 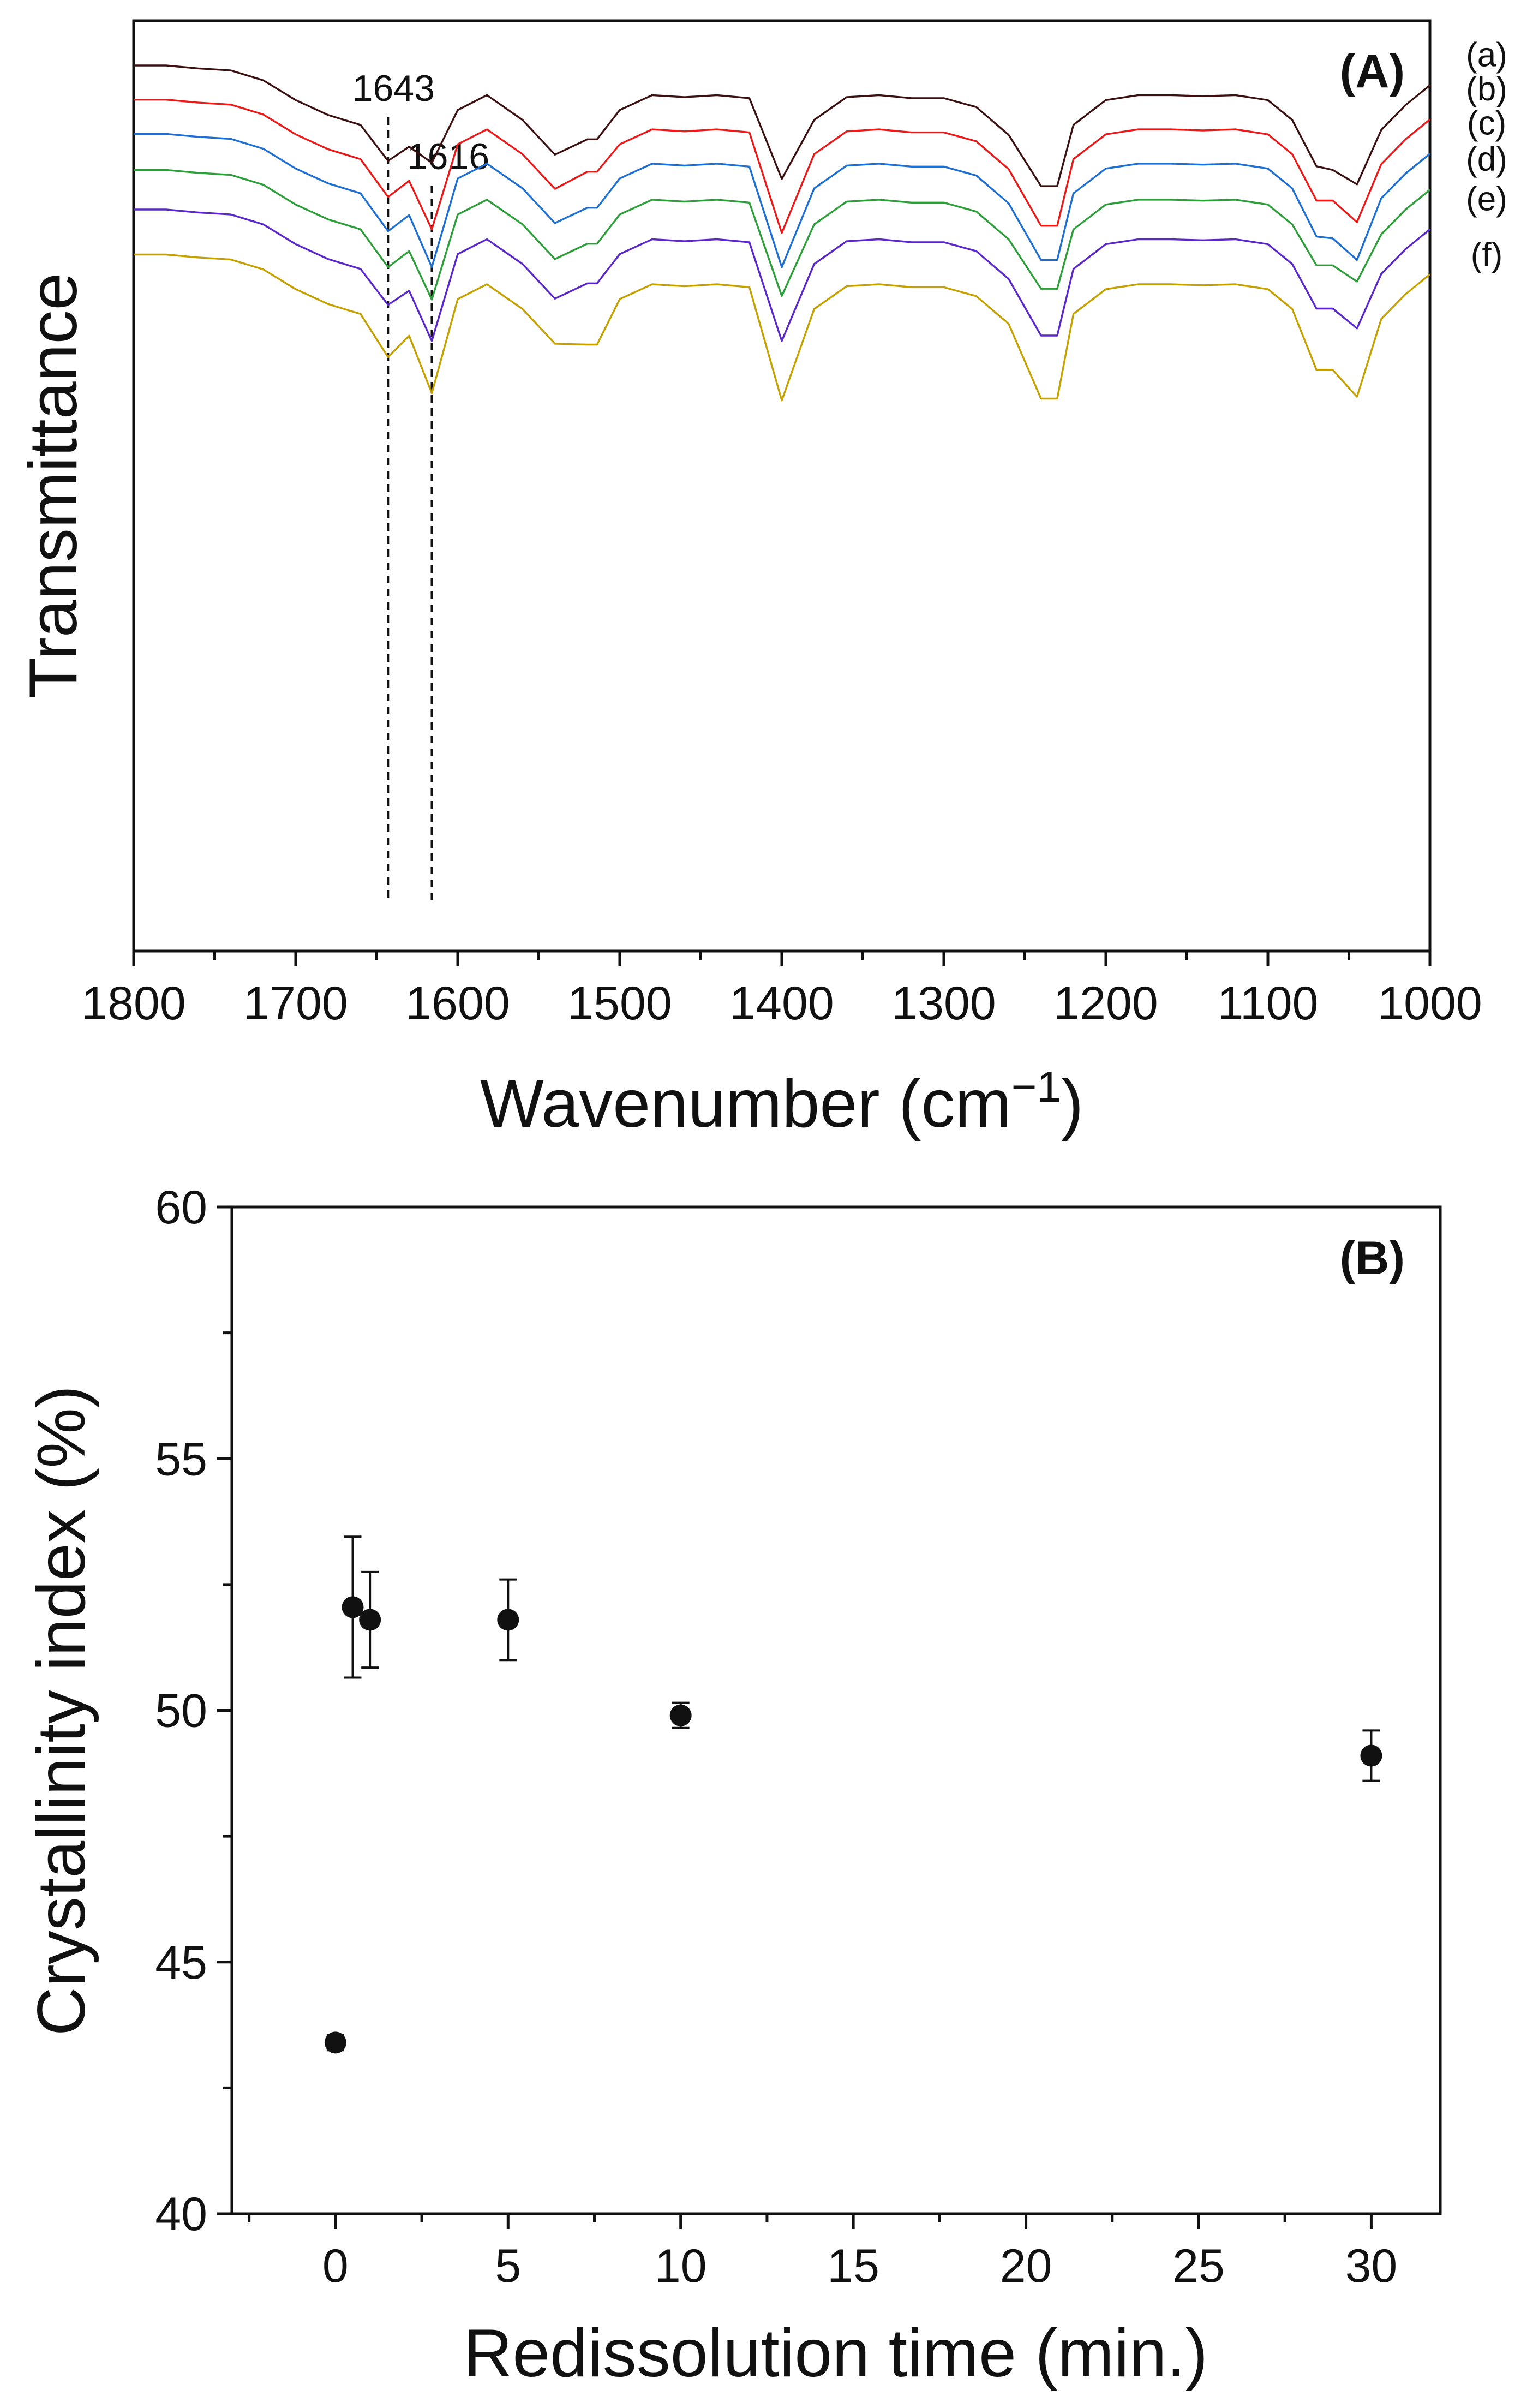 I want to click on reference-label-1616: 1616, so click(x=448, y=156).